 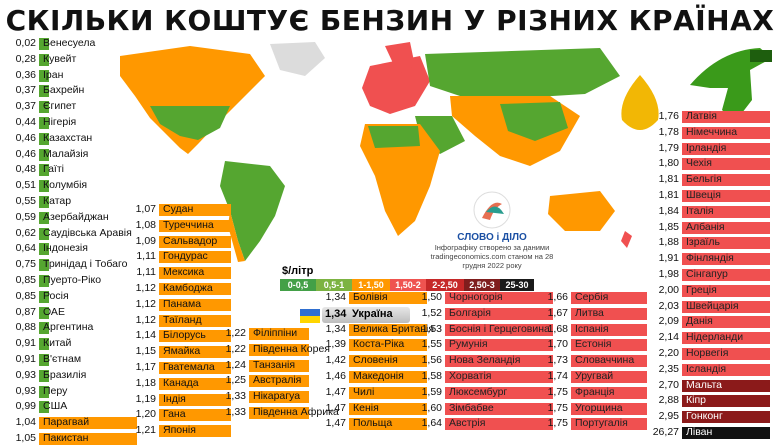 What do you see at coordinates (336, 314) in the screenshot?
I see `ukraine-value: 1,34` at bounding box center [336, 314].